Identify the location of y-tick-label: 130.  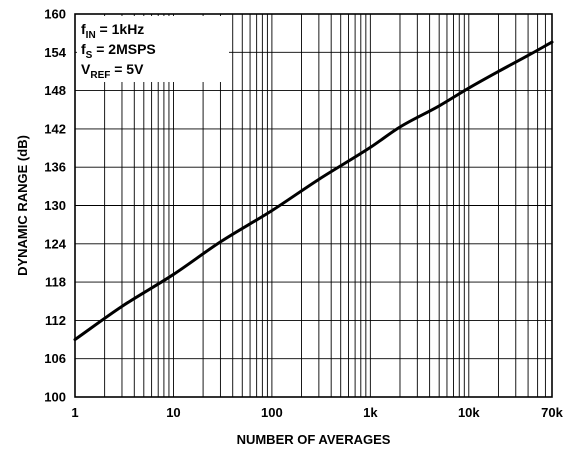
(55, 205).